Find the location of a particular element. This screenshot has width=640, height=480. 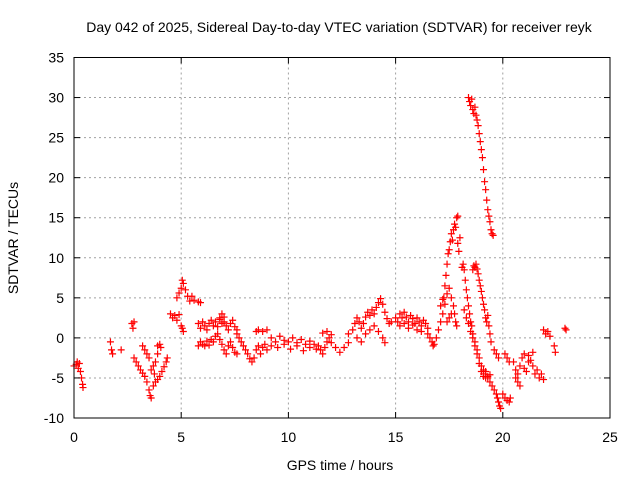

y-tick-label: 10 is located at coordinates (56, 258).